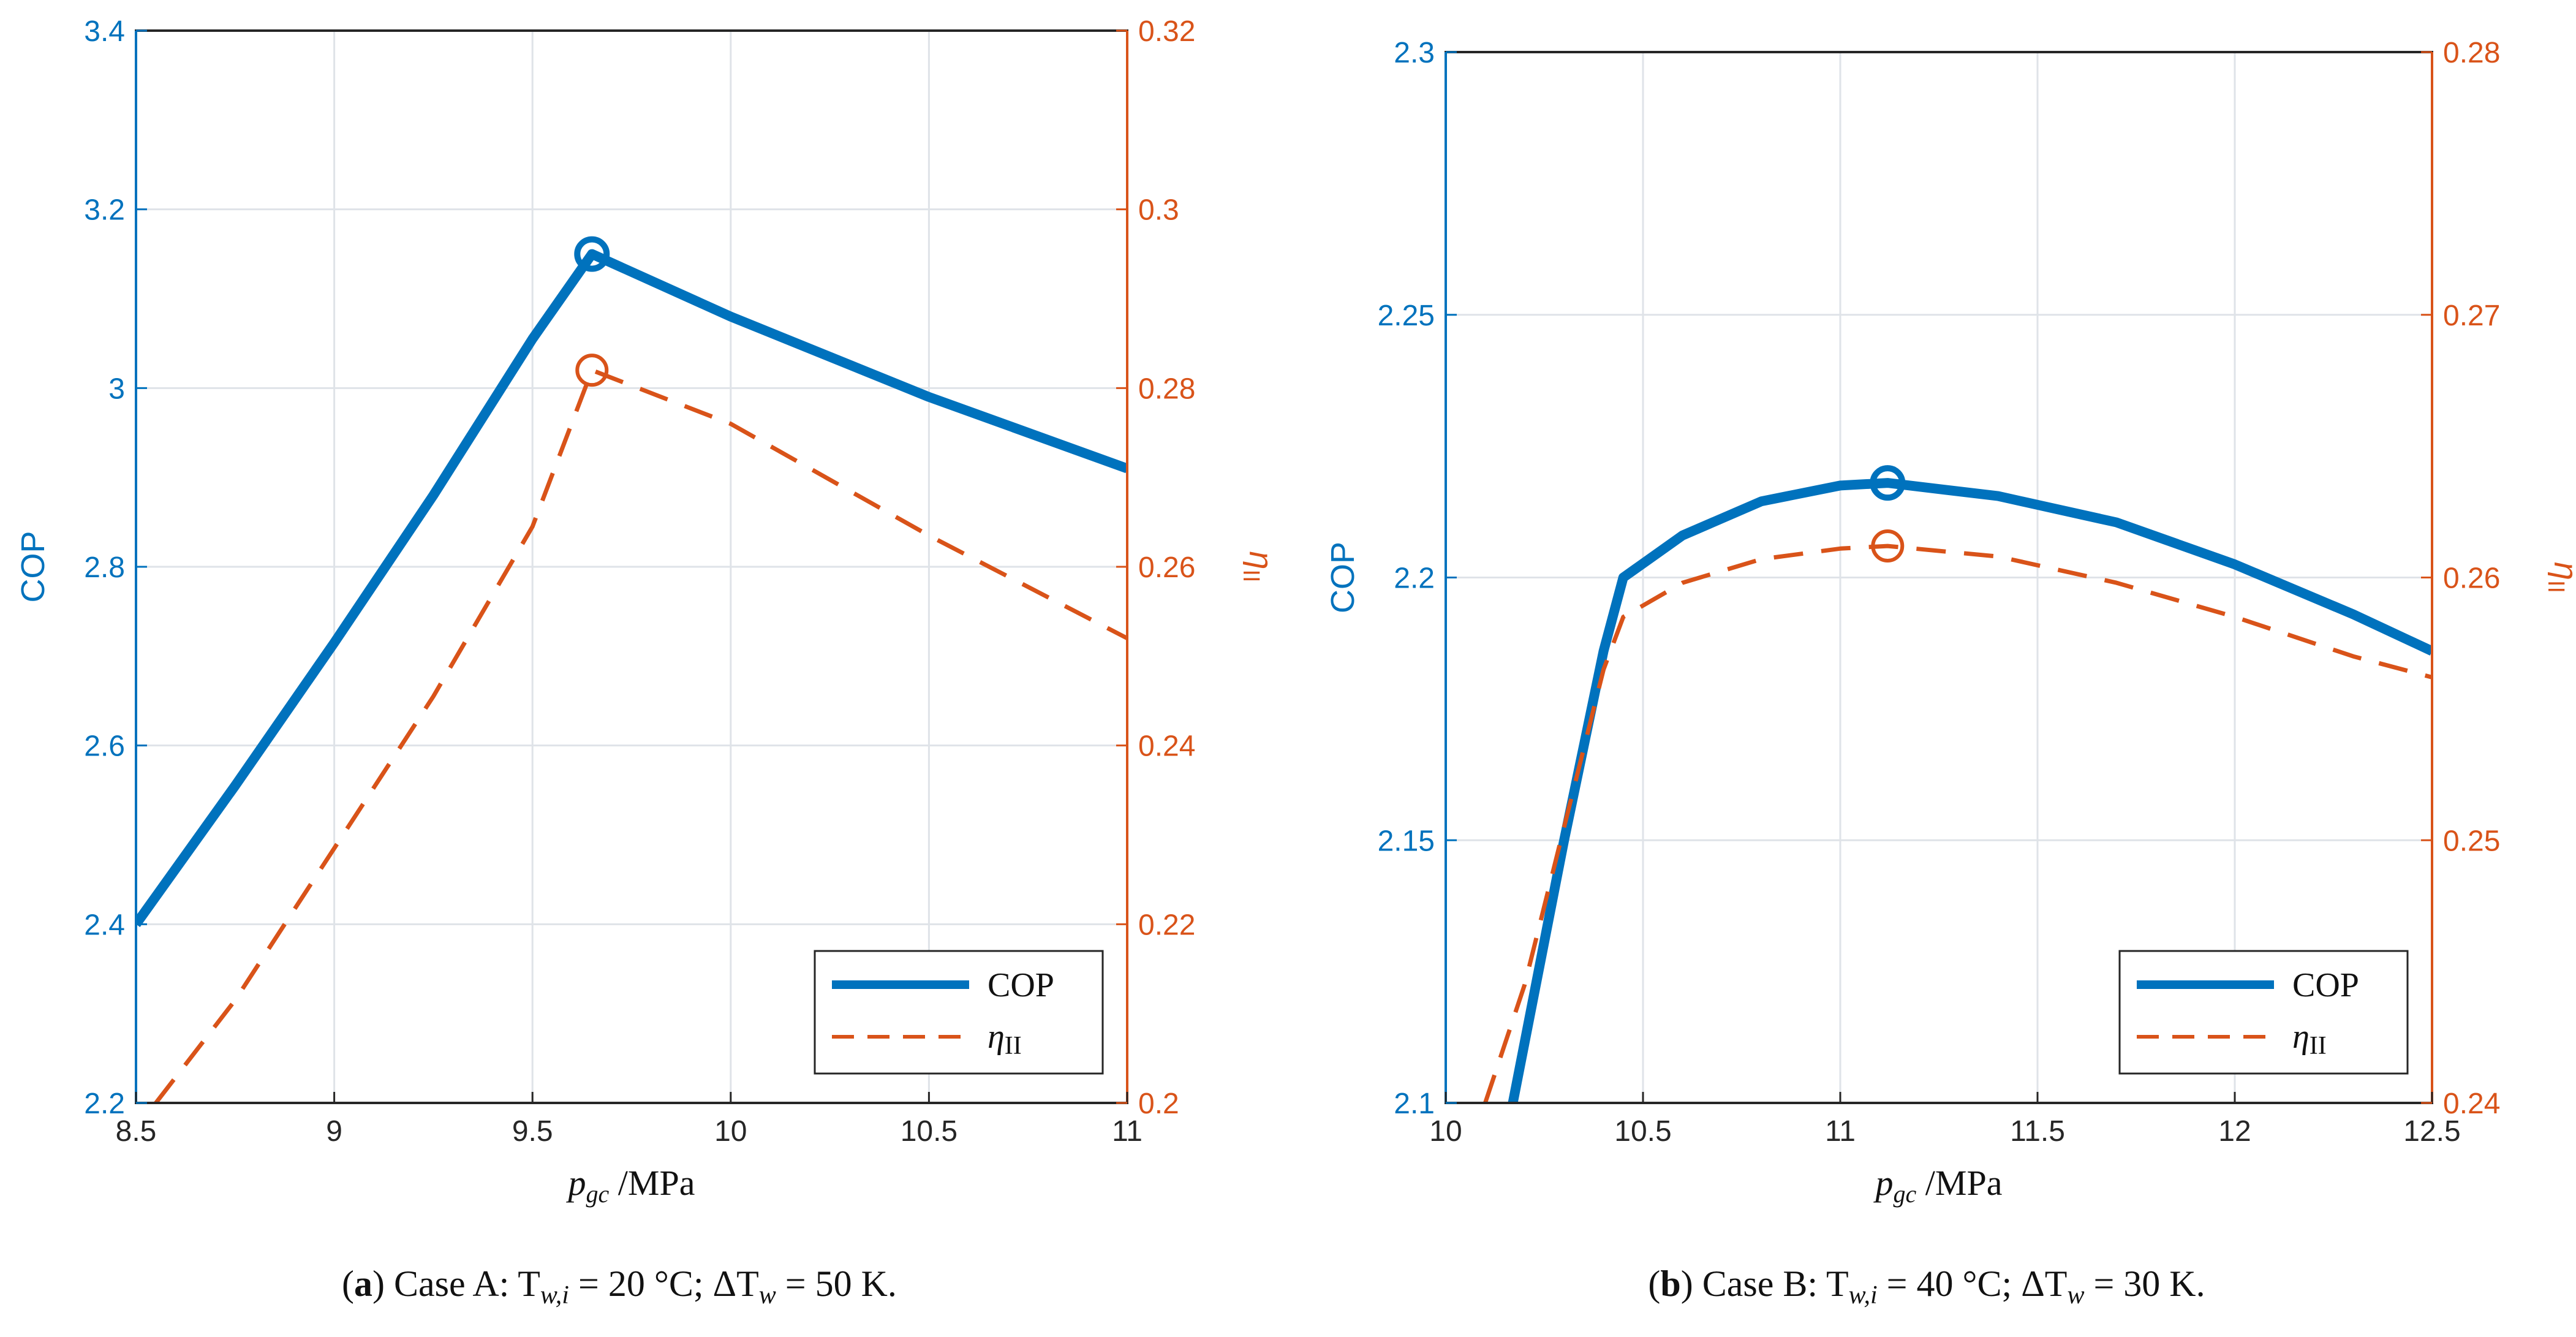 The width and height of the screenshot is (2576, 1337). I want to click on panel-a-ytick-right-label-4: 0.28, so click(1166, 389).